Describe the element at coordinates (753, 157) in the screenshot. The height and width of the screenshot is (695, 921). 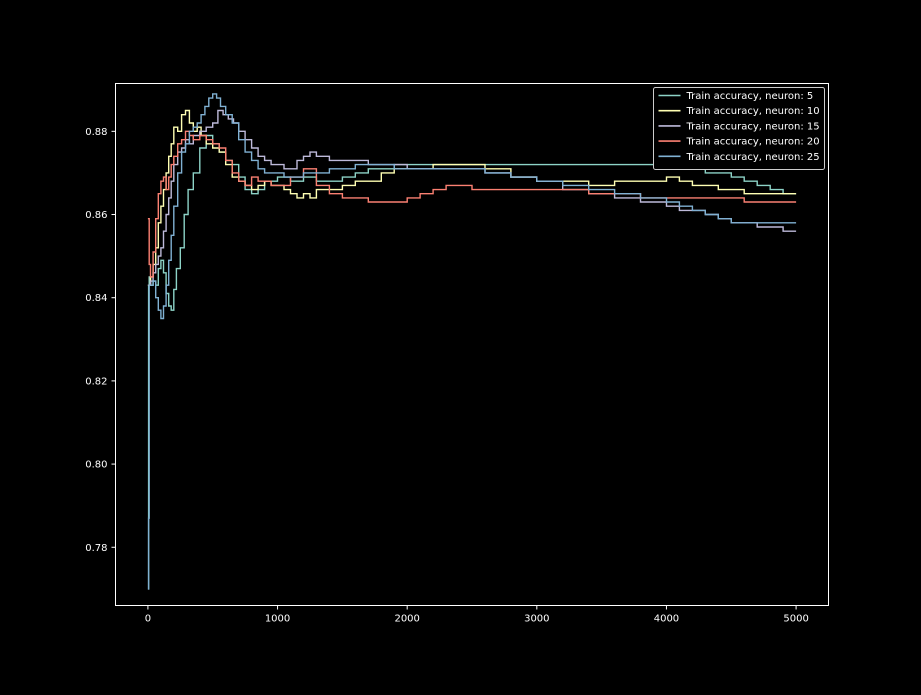
I see `legend-label: Train accuracy, neuron: 25` at that location.